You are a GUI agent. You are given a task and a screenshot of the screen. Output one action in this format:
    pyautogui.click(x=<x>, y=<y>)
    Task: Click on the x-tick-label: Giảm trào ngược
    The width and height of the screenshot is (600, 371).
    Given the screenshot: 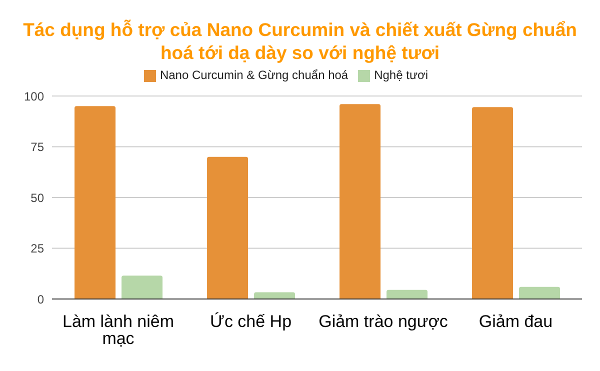 What is the action you would take?
    pyautogui.click(x=383, y=322)
    